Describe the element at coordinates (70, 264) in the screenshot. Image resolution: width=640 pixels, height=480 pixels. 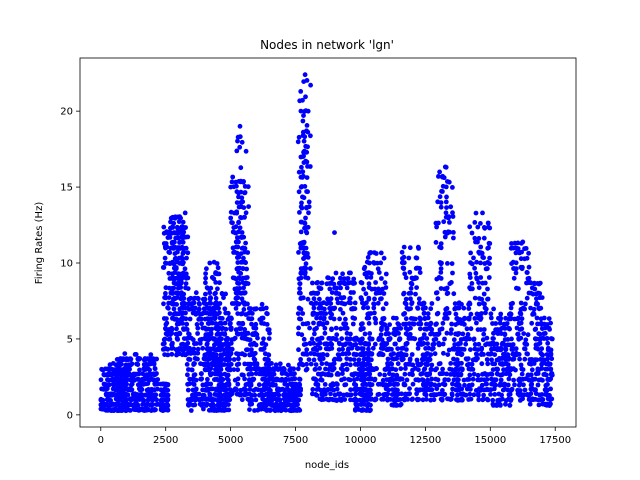
I see `y-axis: 0 5 10 15 20` at that location.